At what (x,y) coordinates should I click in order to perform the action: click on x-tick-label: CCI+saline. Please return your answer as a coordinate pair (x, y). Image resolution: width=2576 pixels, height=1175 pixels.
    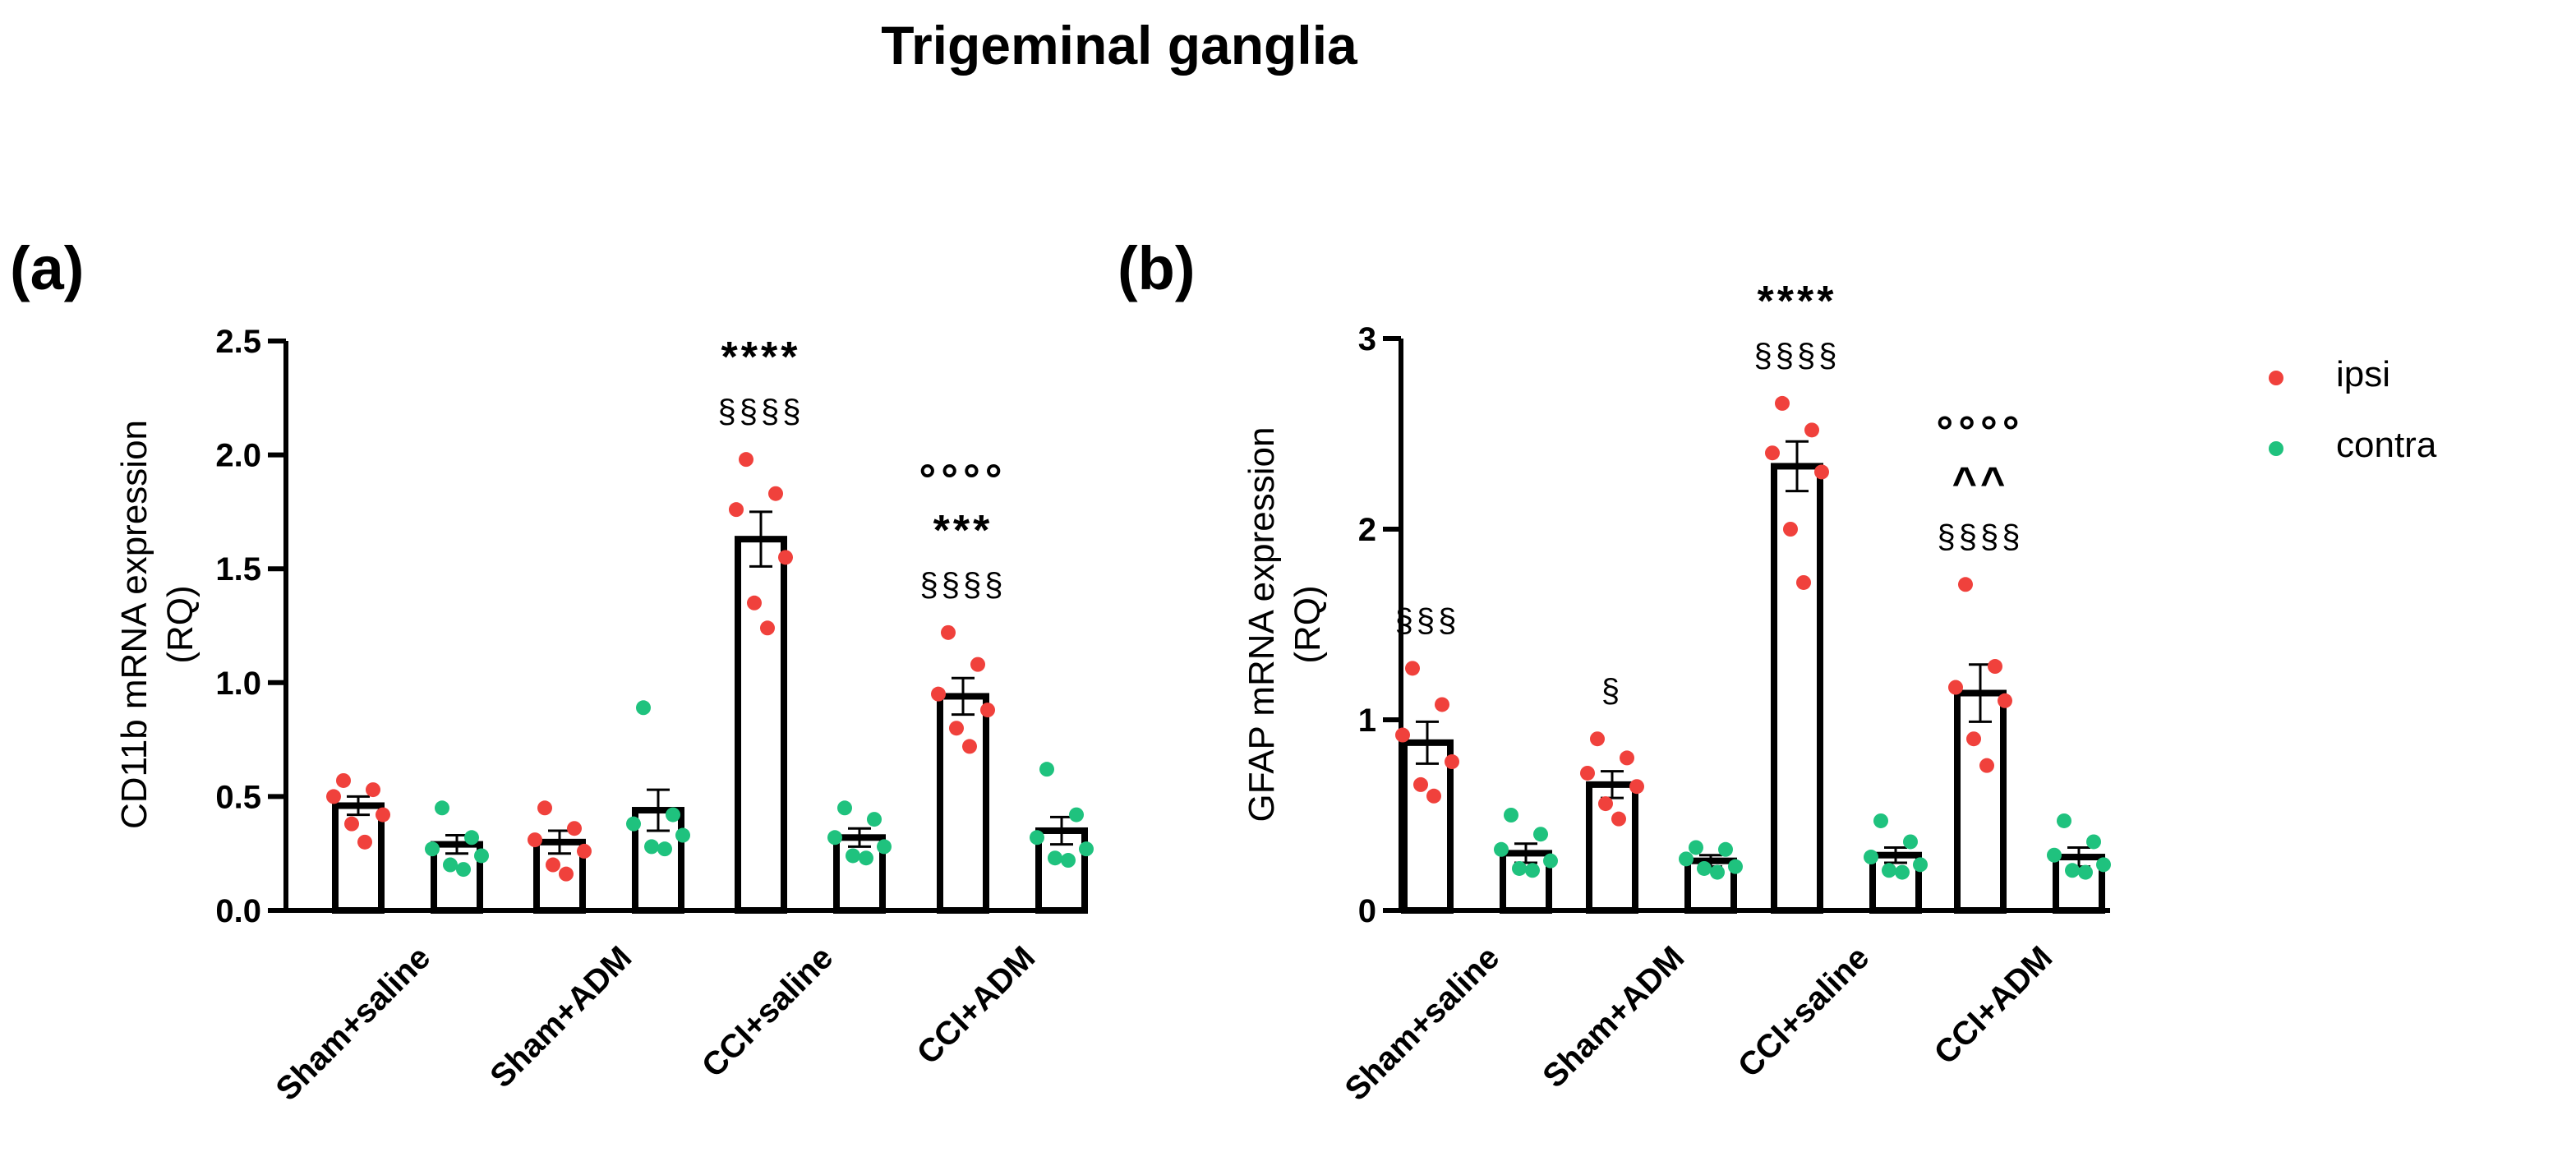
    Looking at the image, I should click on (768, 1012).